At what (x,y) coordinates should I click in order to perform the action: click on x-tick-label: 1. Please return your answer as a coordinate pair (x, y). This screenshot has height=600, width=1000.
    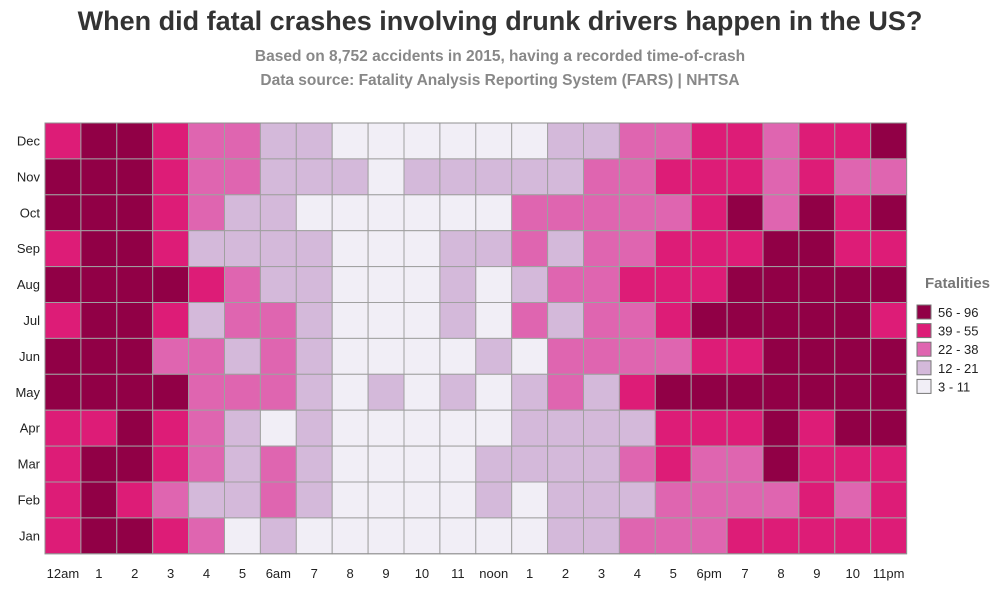
    Looking at the image, I should click on (529, 573).